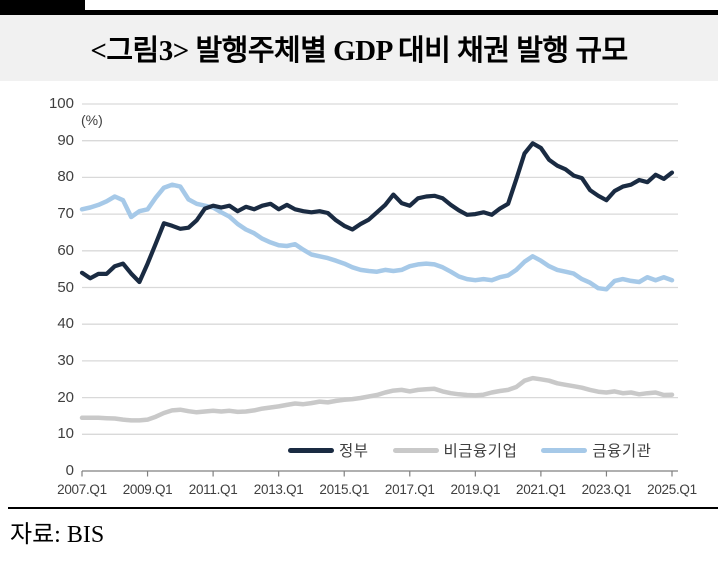 The width and height of the screenshot is (718, 567). I want to click on y-tick-label-90: 90, so click(65, 140).